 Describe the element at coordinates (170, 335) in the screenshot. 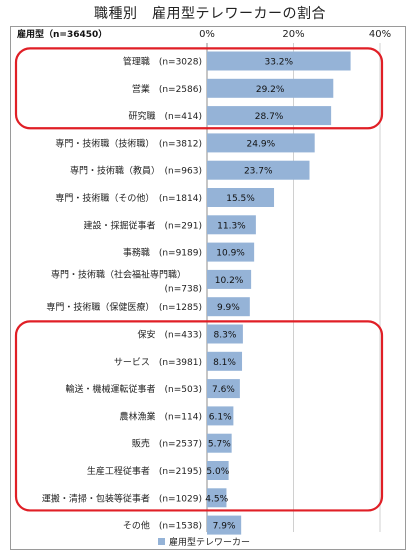

I see `category-label: 保安 (n=433)` at that location.